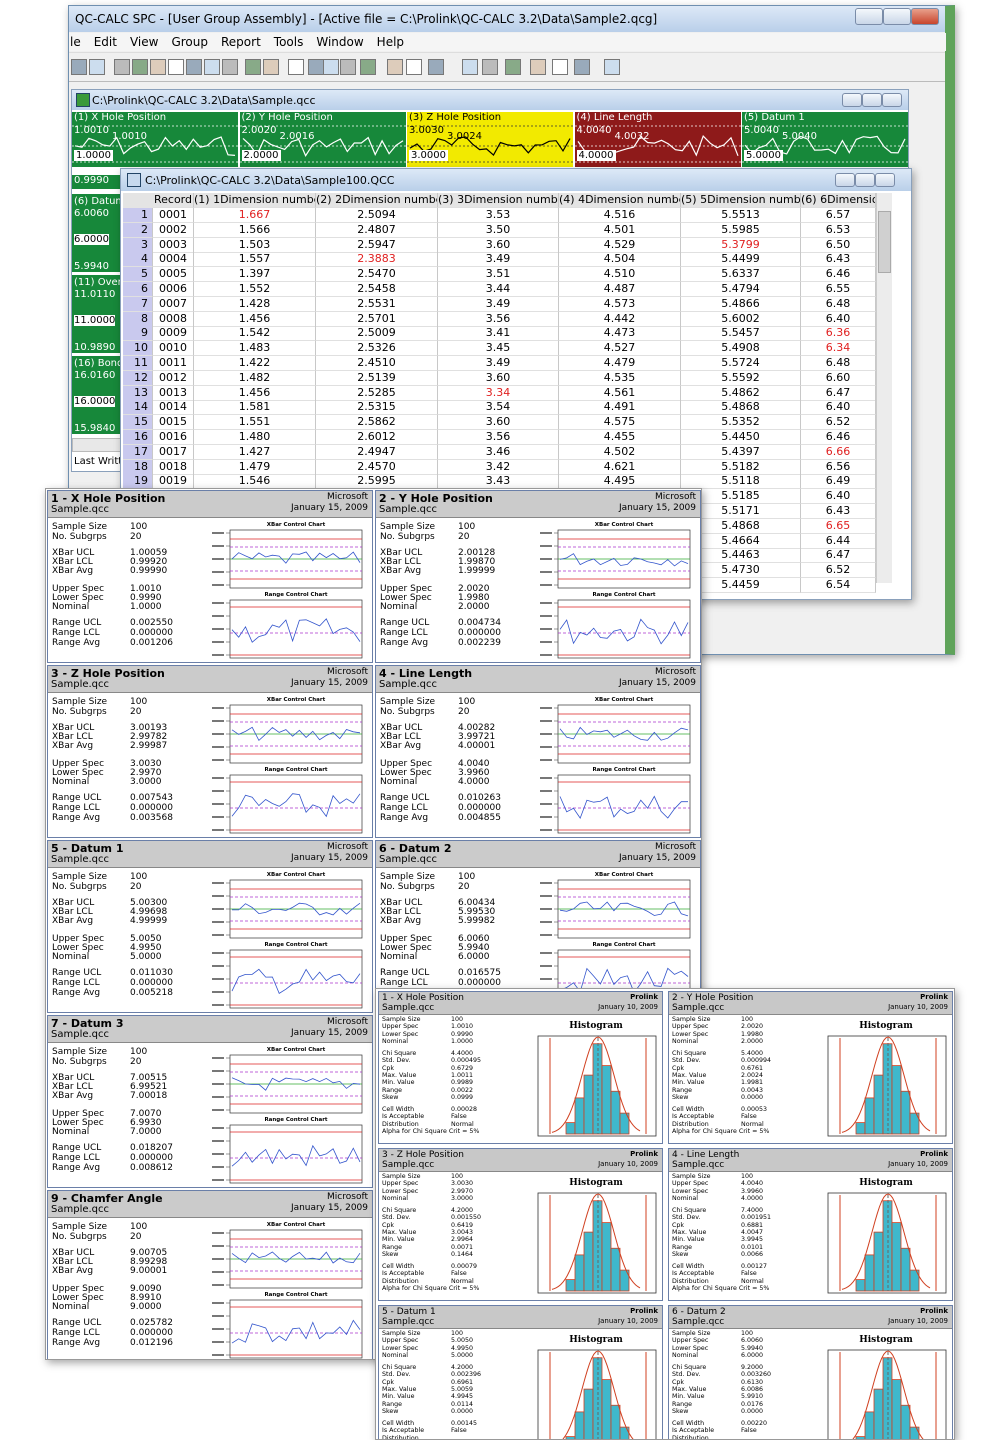 This screenshot has width=992, height=1440. I want to click on stat-label: XBar LCL, so click(400, 562).